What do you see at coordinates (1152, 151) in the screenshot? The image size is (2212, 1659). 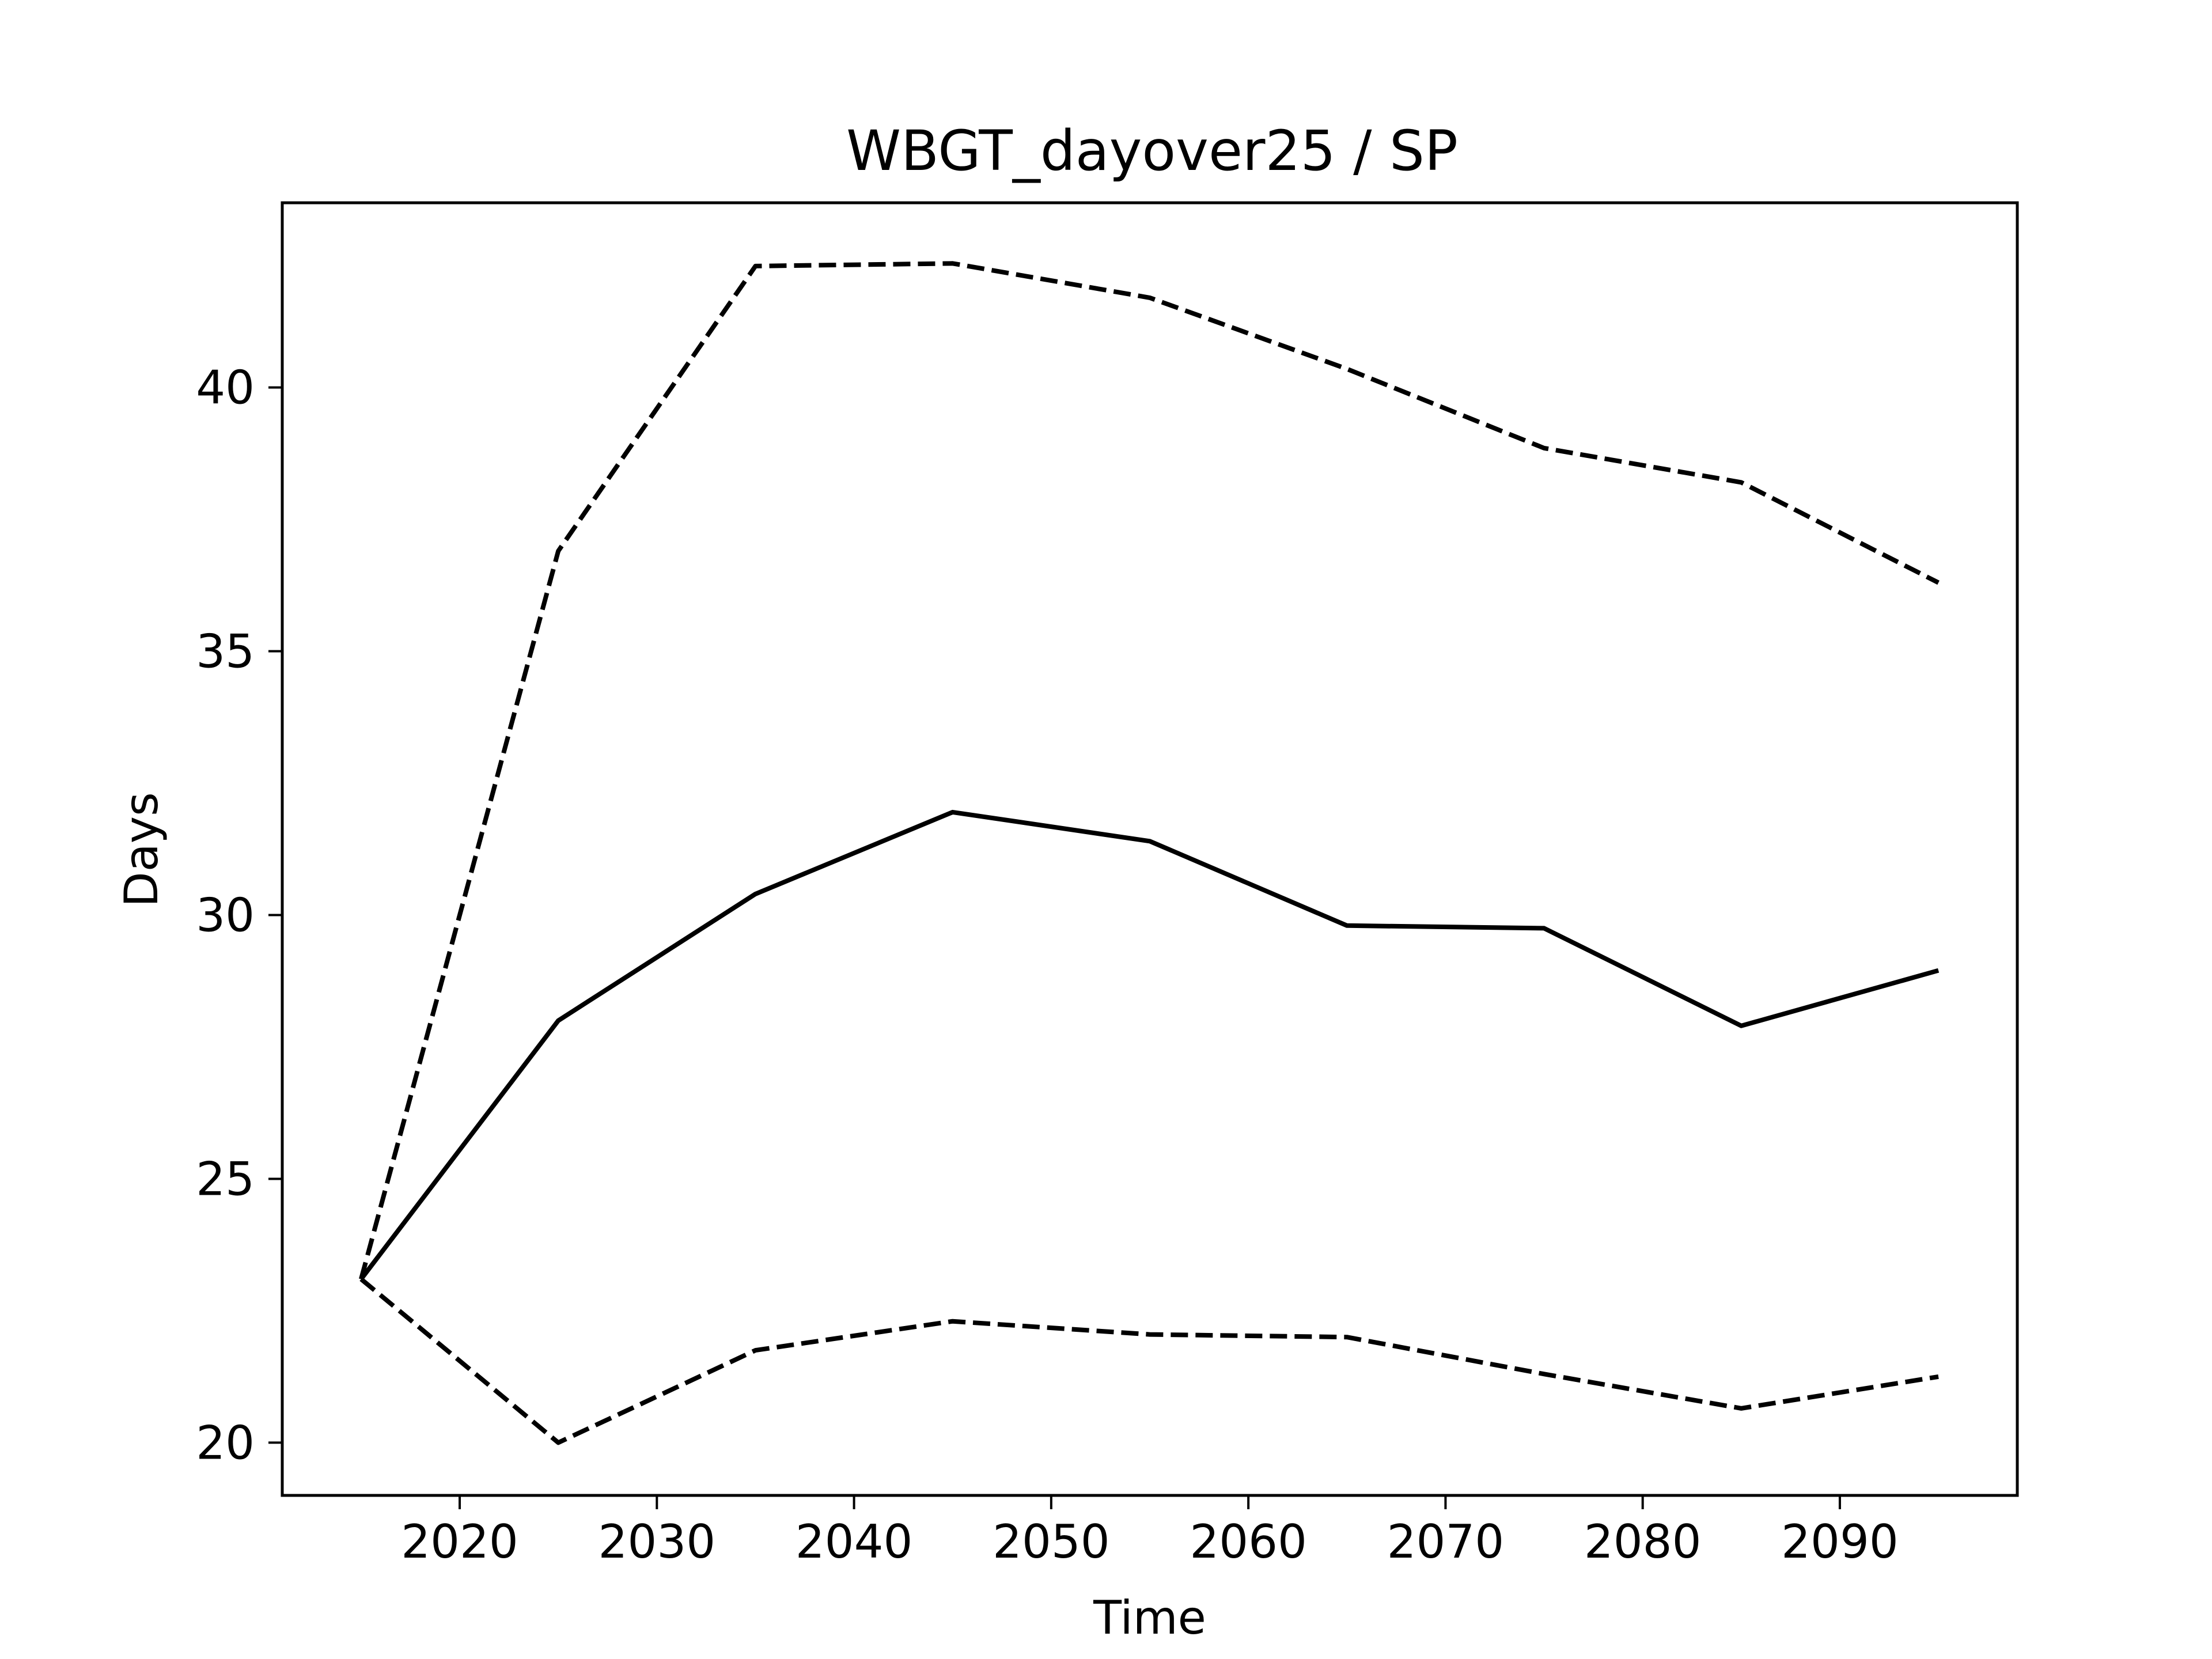 I see `chart-title: WBGT_dayover25 / SP` at bounding box center [1152, 151].